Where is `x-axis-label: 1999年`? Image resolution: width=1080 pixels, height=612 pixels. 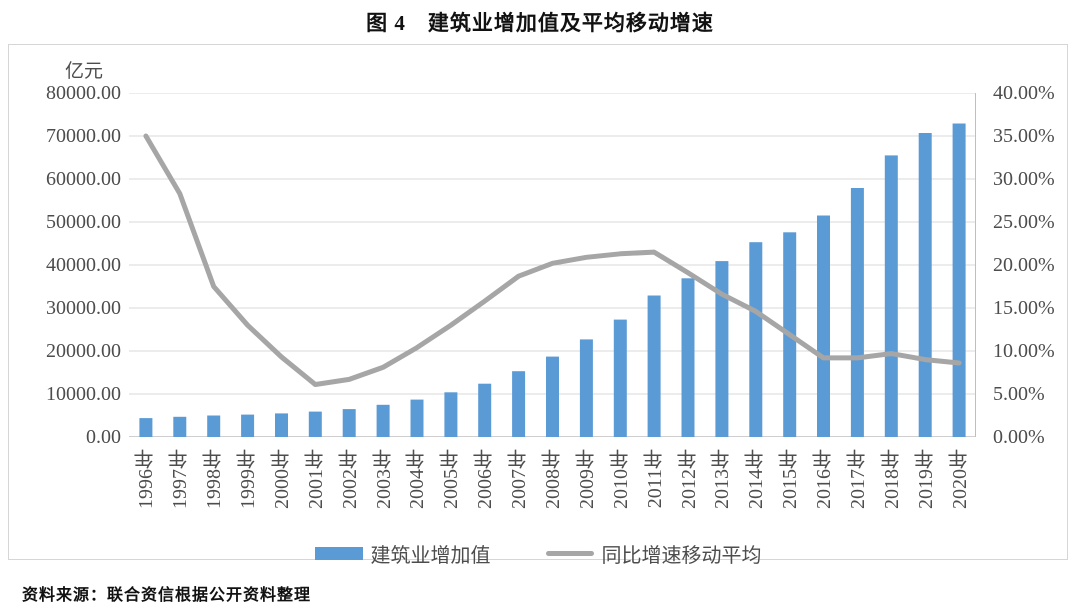
x-axis-label: 1999年 is located at coordinates (248, 479).